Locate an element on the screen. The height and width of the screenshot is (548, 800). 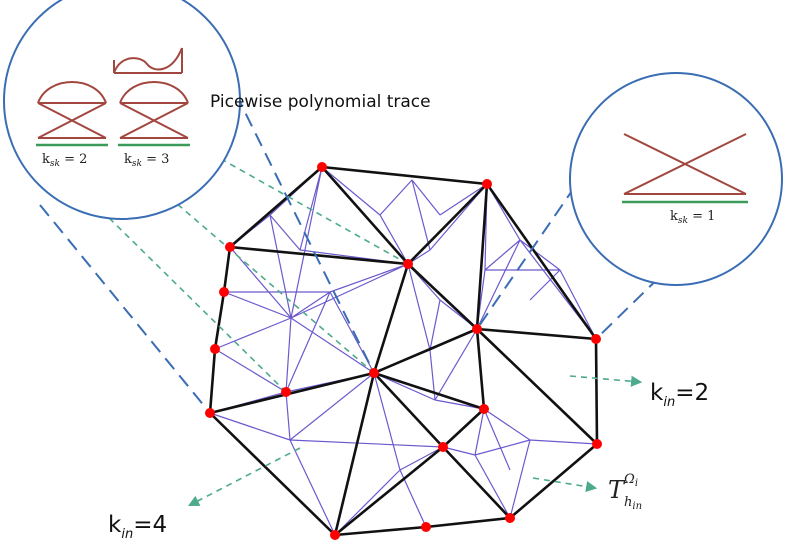
basis-functions-k1 is located at coordinates (685, 164).